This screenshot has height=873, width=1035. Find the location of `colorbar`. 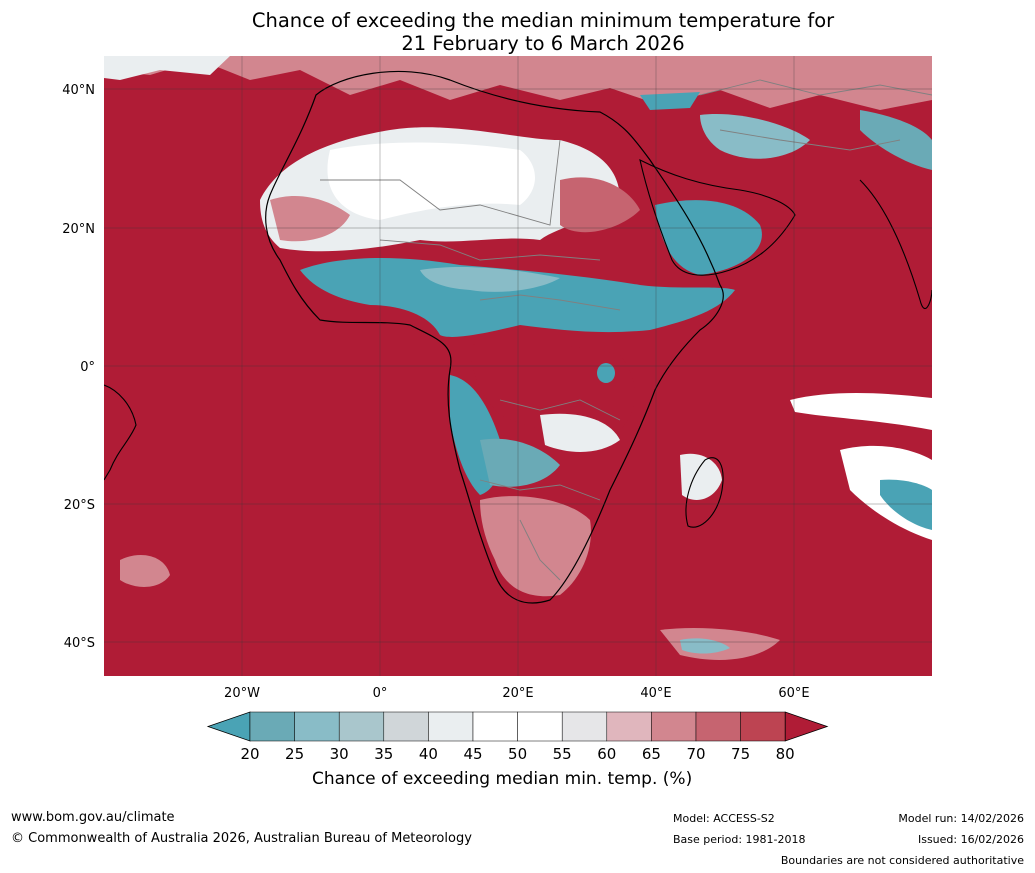

colorbar is located at coordinates (517, 726).